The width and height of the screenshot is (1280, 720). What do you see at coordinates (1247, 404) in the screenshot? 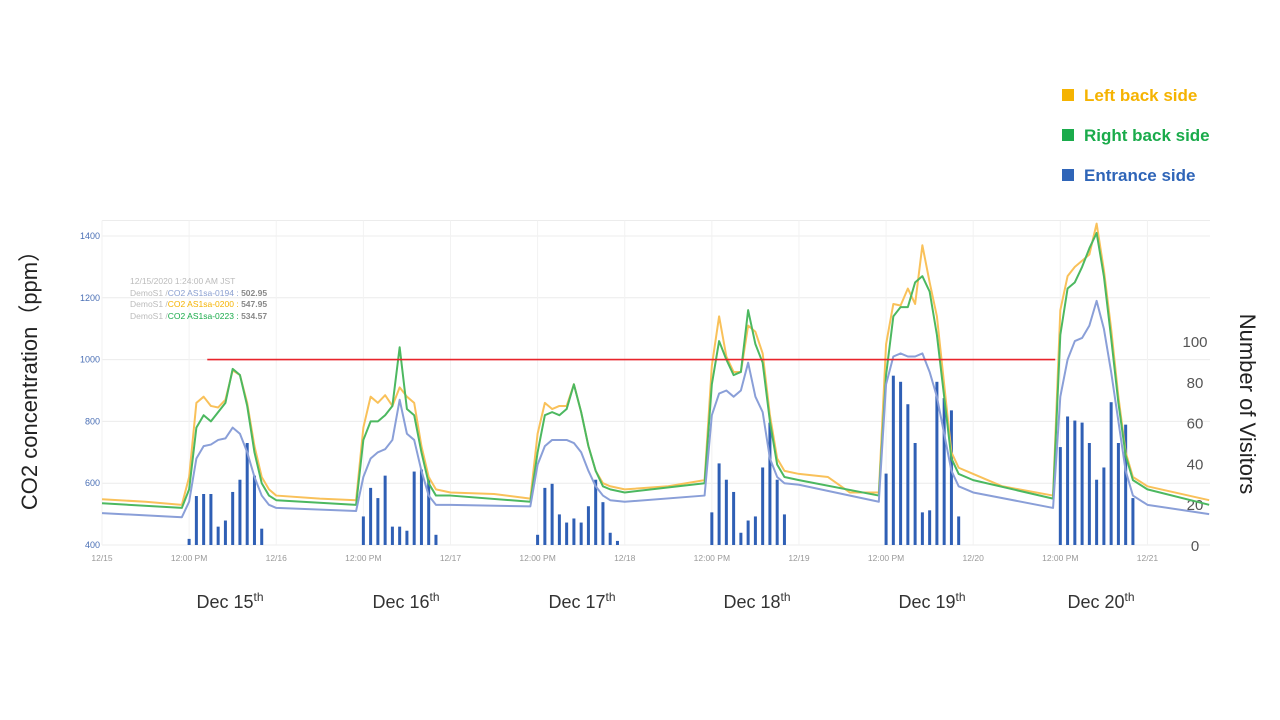
I see `right-axis-title: Number of Visitors` at bounding box center [1247, 404].